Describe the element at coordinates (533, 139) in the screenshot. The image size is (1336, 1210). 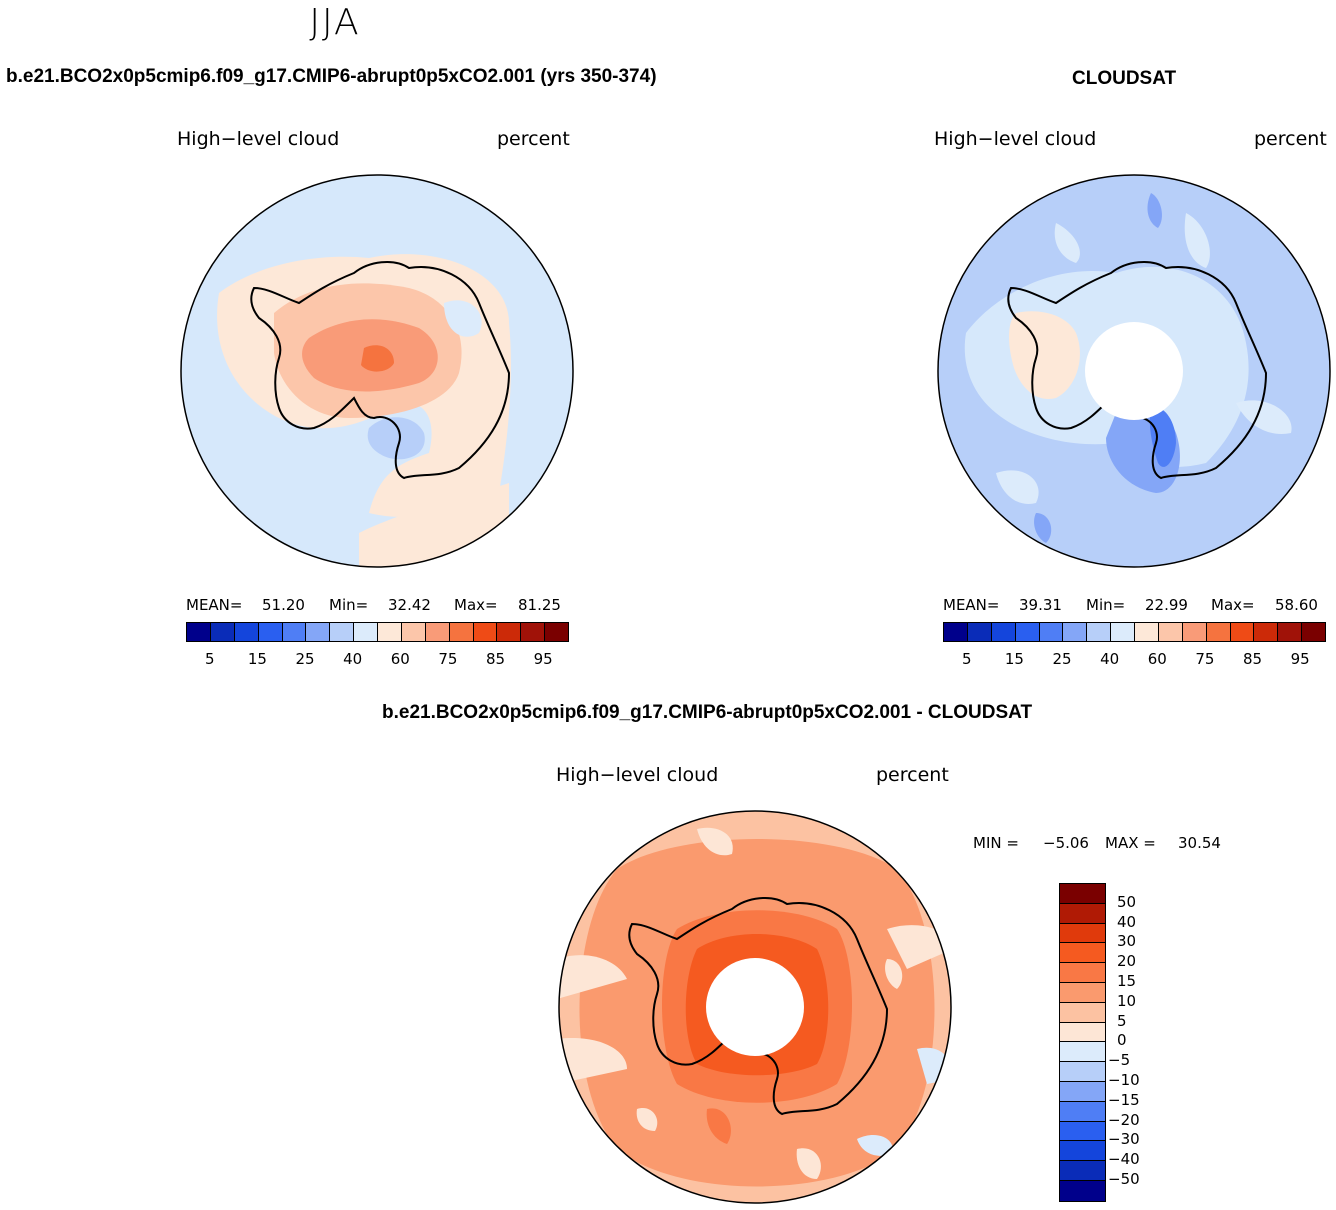
I see `model-units-label: percent` at that location.